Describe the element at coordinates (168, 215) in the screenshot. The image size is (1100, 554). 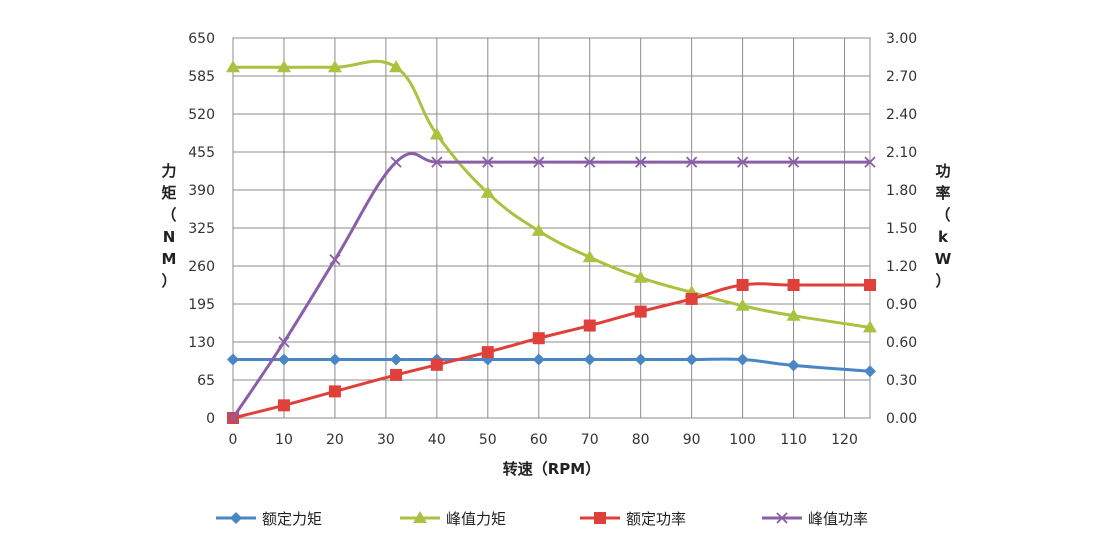
I see `y-axis-title-char: （` at that location.